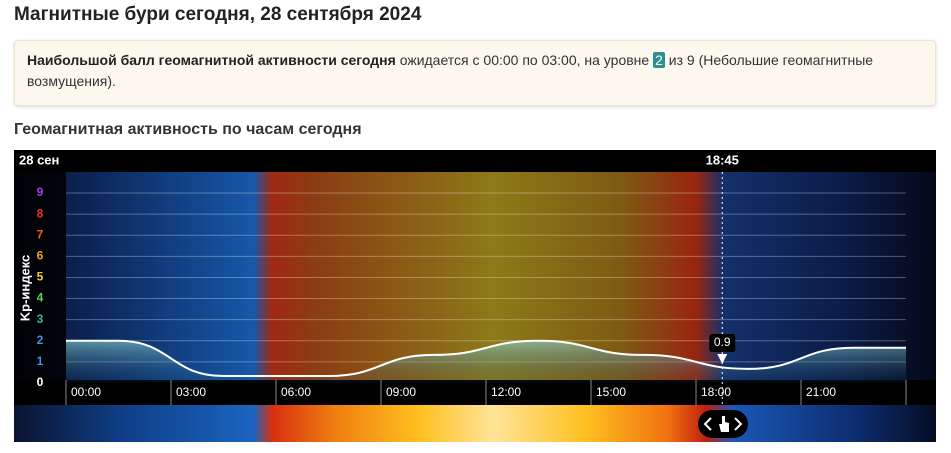 Image resolution: width=951 pixels, height=453 pixels. I want to click on level-badge: 2, so click(659, 60).